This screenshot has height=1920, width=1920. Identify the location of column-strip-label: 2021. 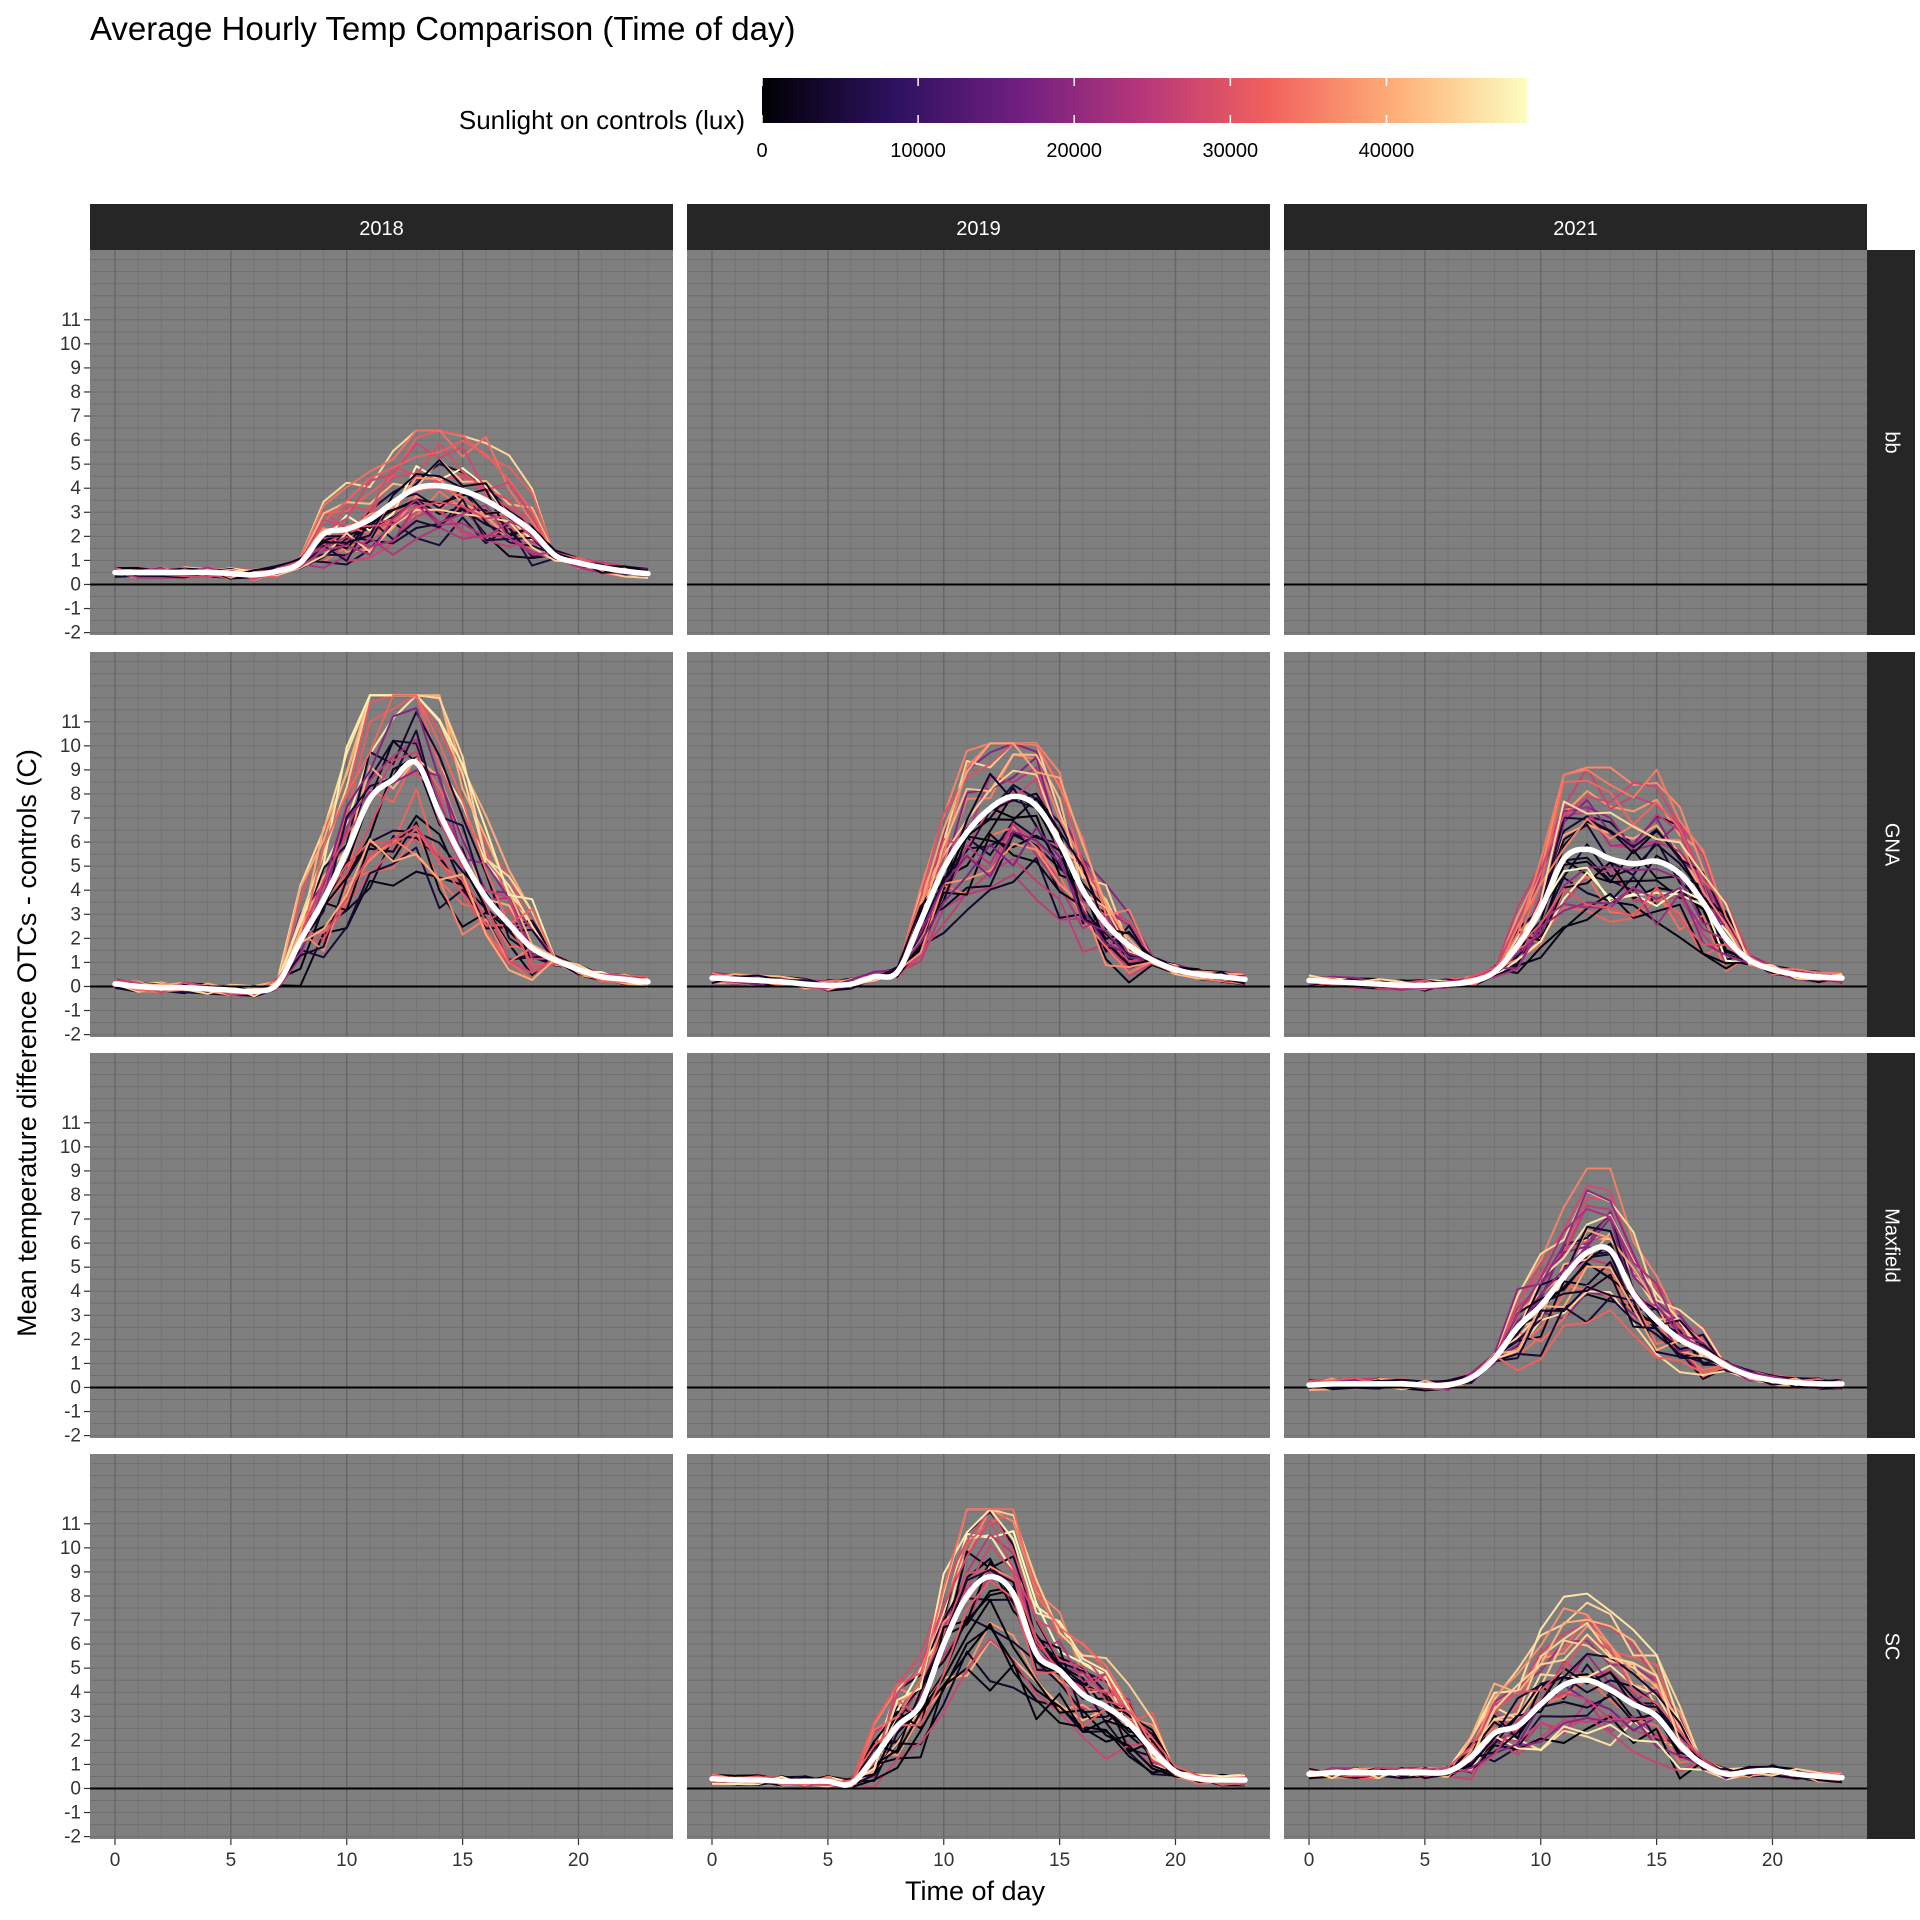
(1575, 229).